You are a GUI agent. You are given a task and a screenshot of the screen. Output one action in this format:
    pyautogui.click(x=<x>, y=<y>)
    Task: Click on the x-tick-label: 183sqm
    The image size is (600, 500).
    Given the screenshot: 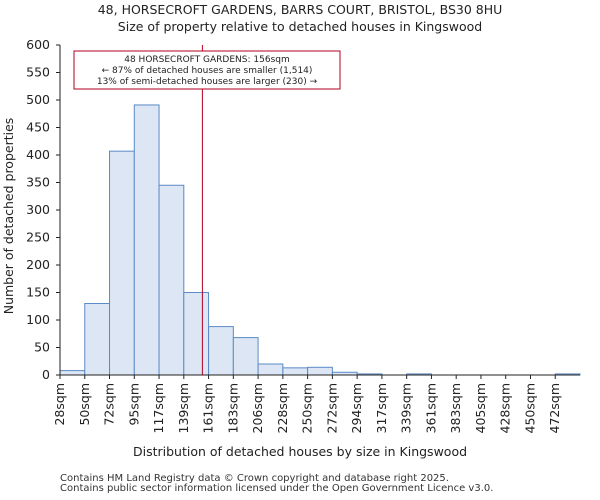 What is the action you would take?
    pyautogui.click(x=232, y=408)
    